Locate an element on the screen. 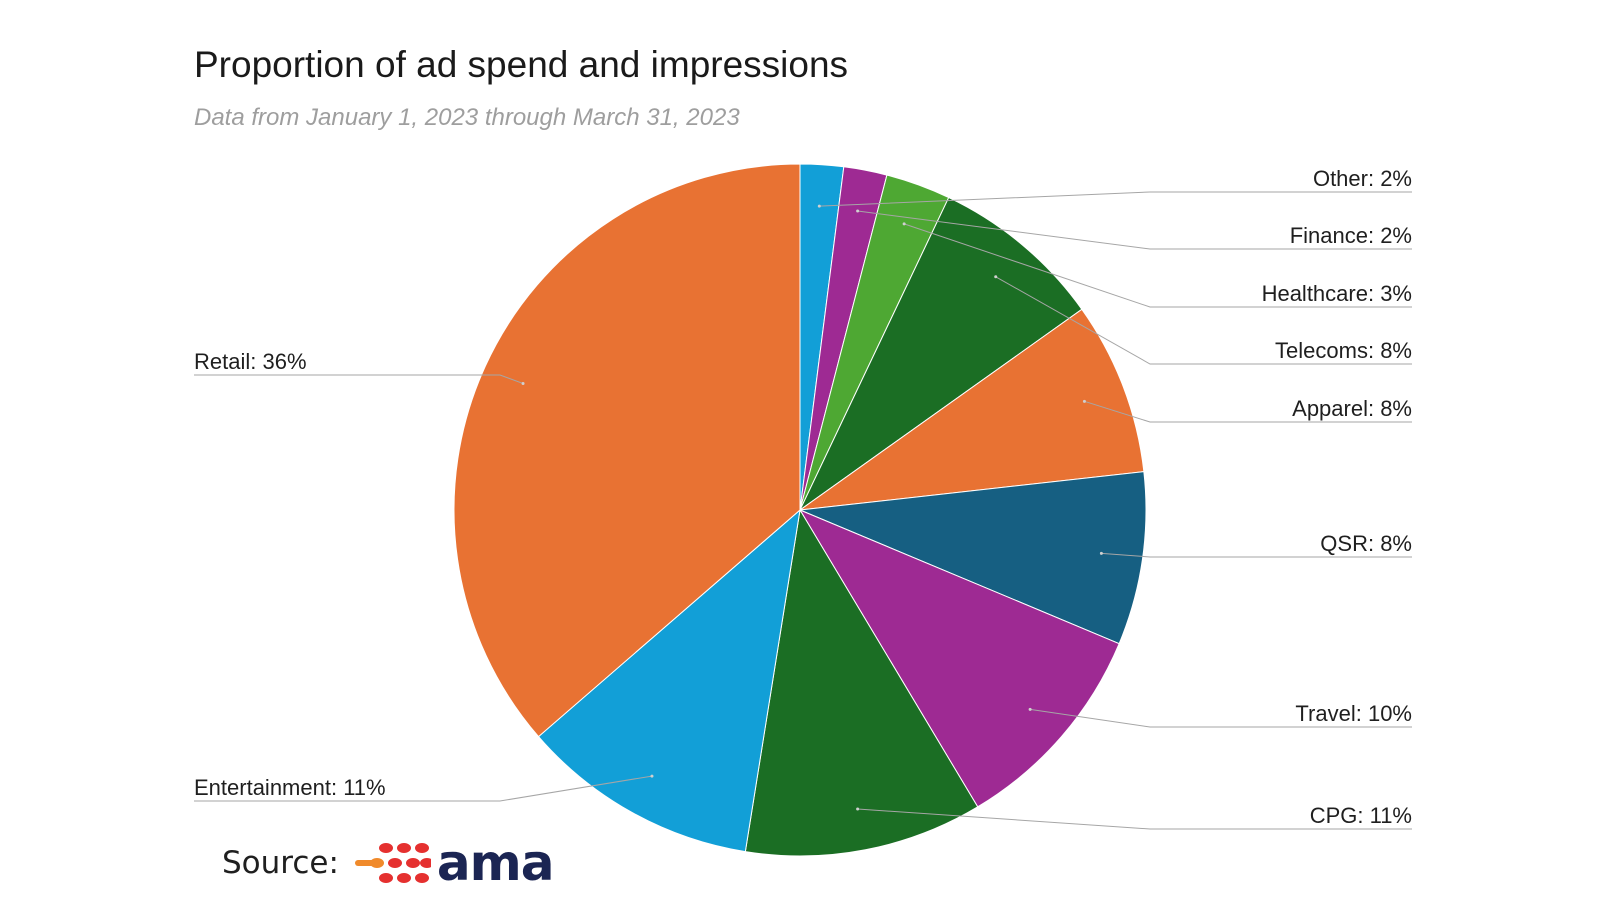 This screenshot has width=1600, height=900. source-credit: Source: ama is located at coordinates (388, 863).